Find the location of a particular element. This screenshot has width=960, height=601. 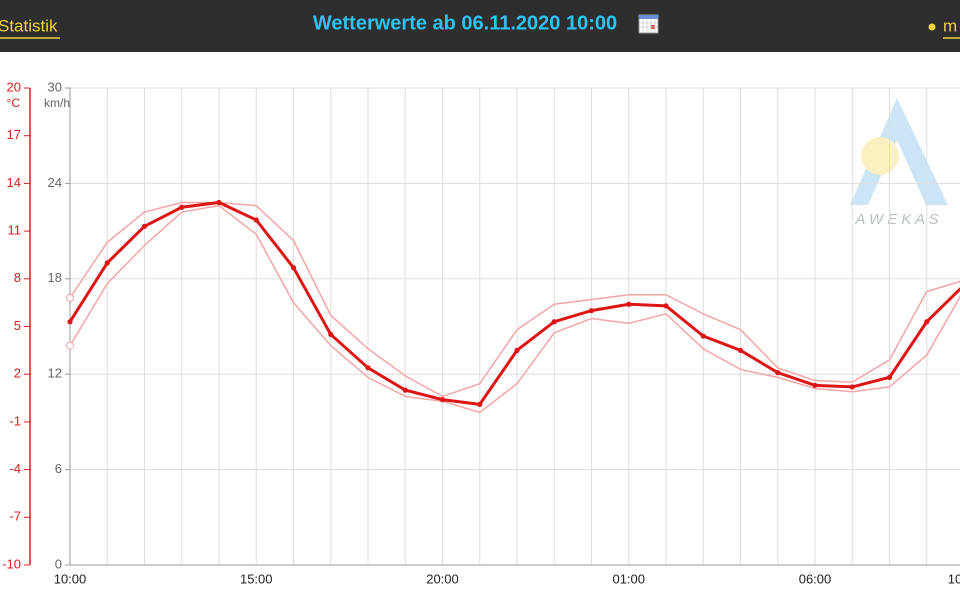

y2-tick-label: 18 is located at coordinates (55, 277).